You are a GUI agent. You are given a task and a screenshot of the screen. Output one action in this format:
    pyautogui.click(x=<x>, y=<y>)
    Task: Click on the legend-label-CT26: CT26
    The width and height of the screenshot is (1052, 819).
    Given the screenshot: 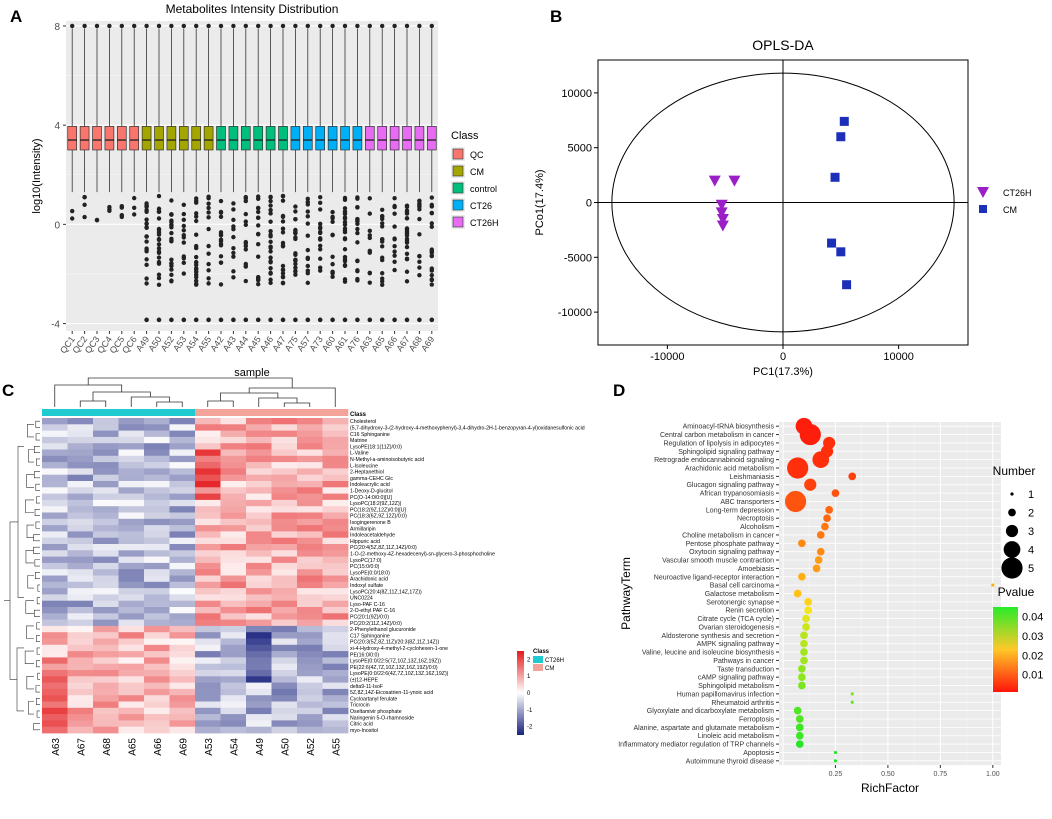 What is the action you would take?
    pyautogui.click(x=481, y=206)
    